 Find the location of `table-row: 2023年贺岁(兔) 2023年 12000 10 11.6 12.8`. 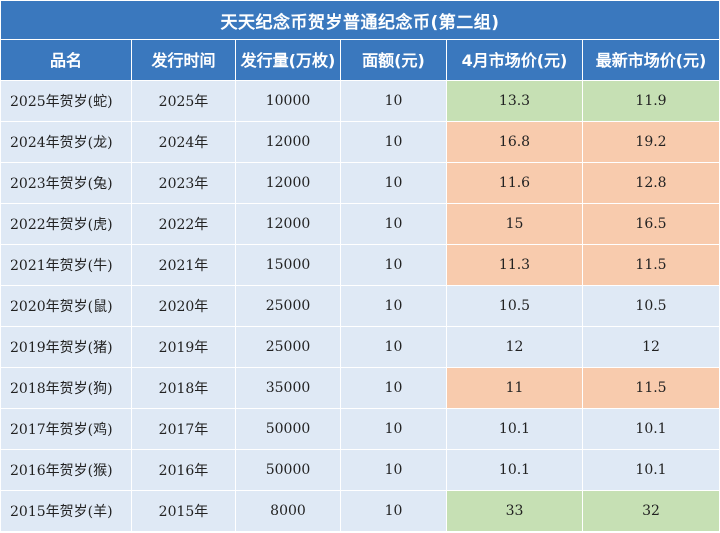

table-row: 2023年贺岁(兔) 2023年 12000 10 11.6 12.8 is located at coordinates (360, 183).